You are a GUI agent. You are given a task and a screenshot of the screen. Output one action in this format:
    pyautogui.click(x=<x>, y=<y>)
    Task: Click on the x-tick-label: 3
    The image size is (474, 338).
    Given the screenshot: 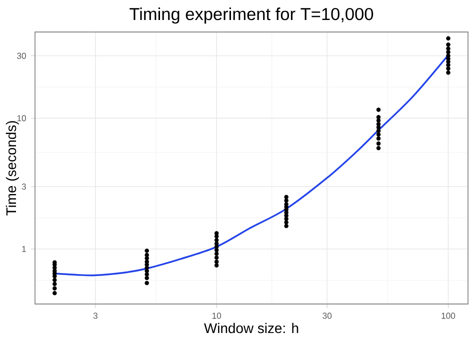 What is the action you would take?
    pyautogui.click(x=95, y=315)
    